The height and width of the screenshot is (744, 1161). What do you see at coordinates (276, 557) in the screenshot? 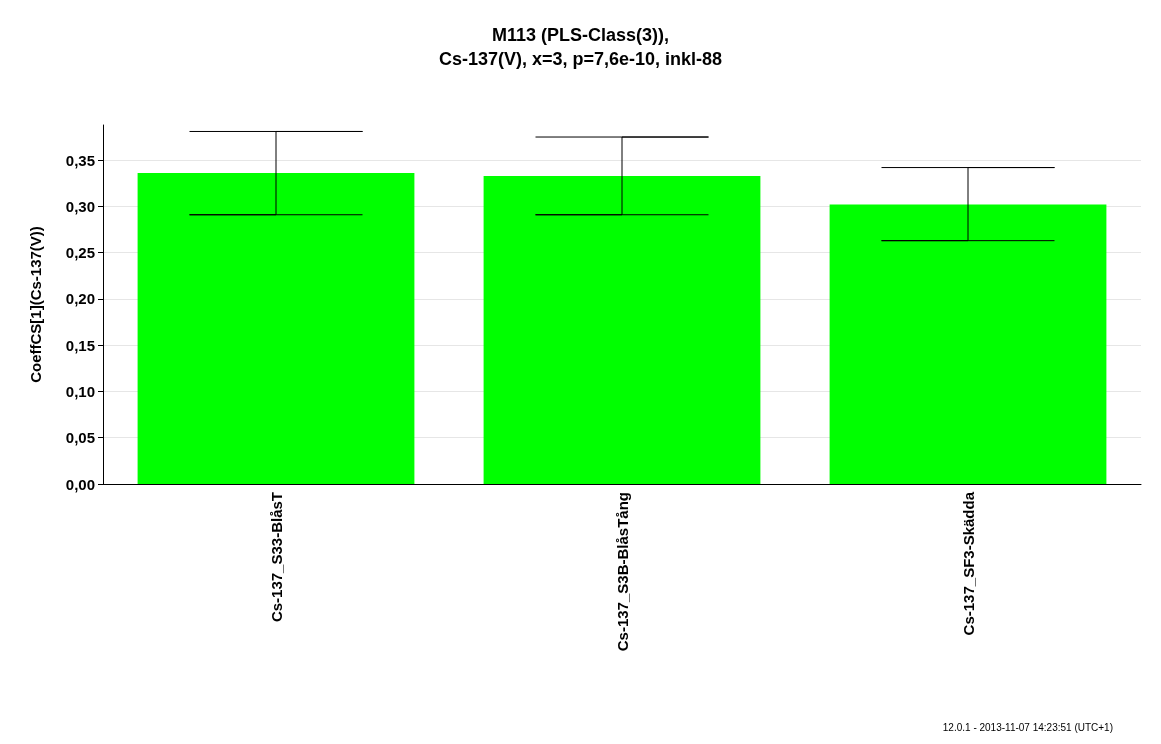
I see `x-tick-label: Cs-137_S33-BlåsT` at bounding box center [276, 557].